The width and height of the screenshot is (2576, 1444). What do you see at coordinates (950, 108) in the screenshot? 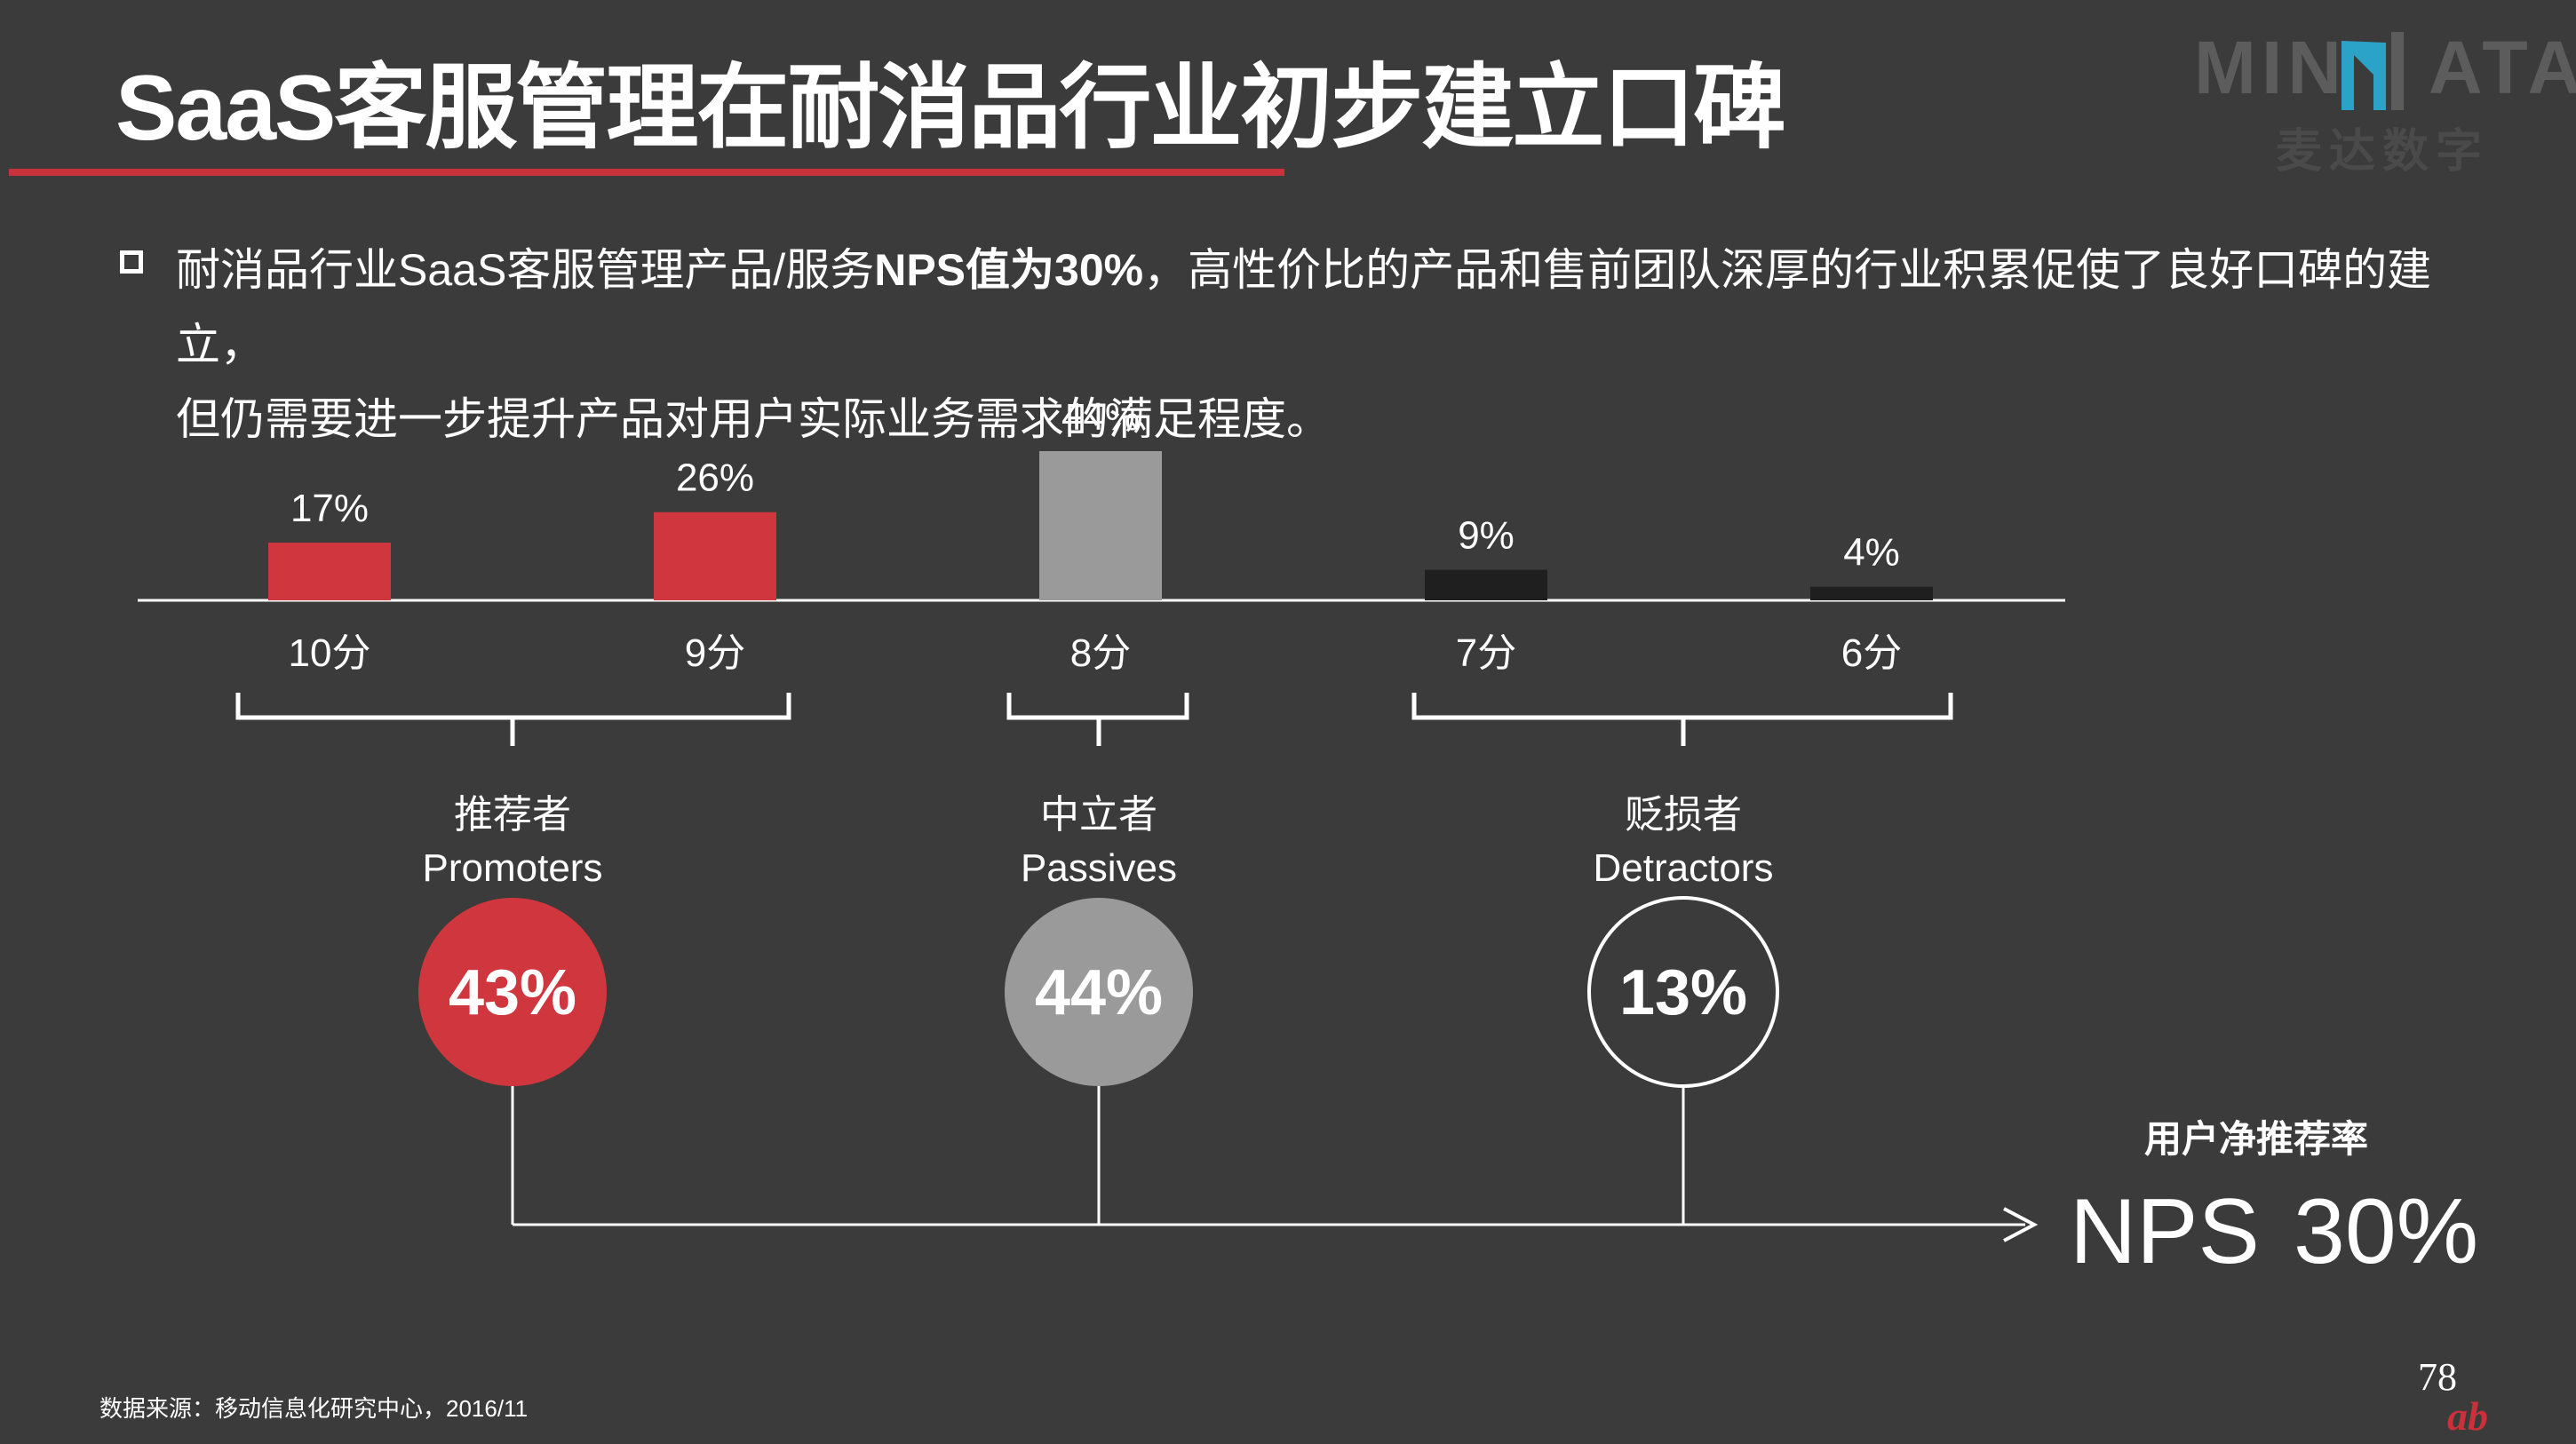
I see `page-title: SaaS客服管理在耐消品行业初步建立口碑` at bounding box center [950, 108].